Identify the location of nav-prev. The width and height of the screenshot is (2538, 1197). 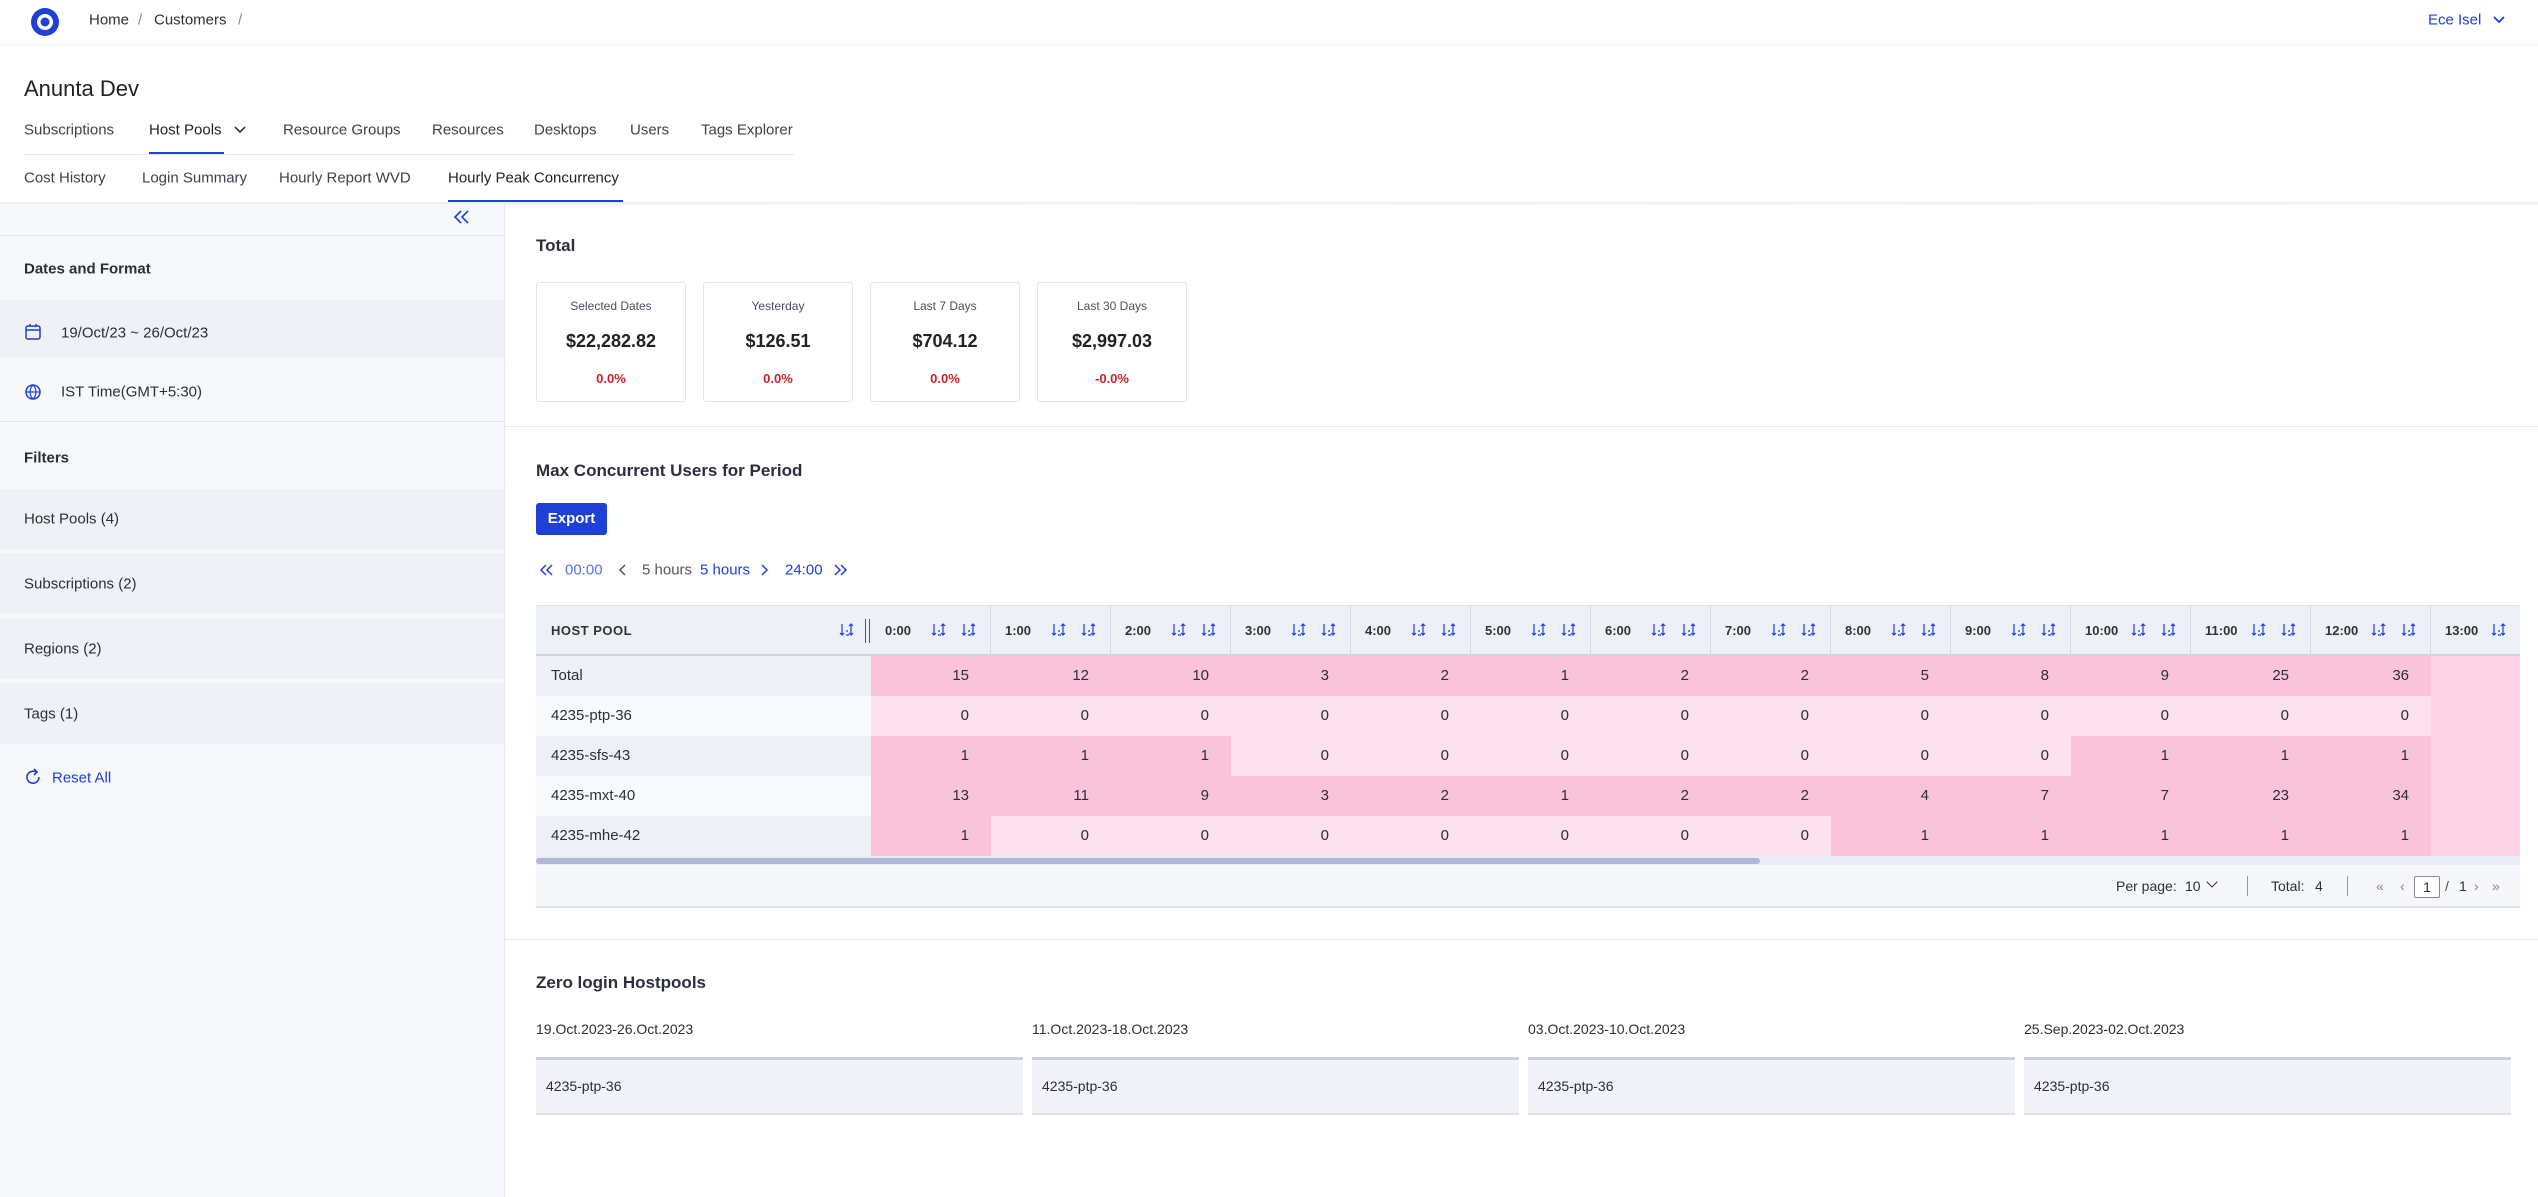
(623, 570).